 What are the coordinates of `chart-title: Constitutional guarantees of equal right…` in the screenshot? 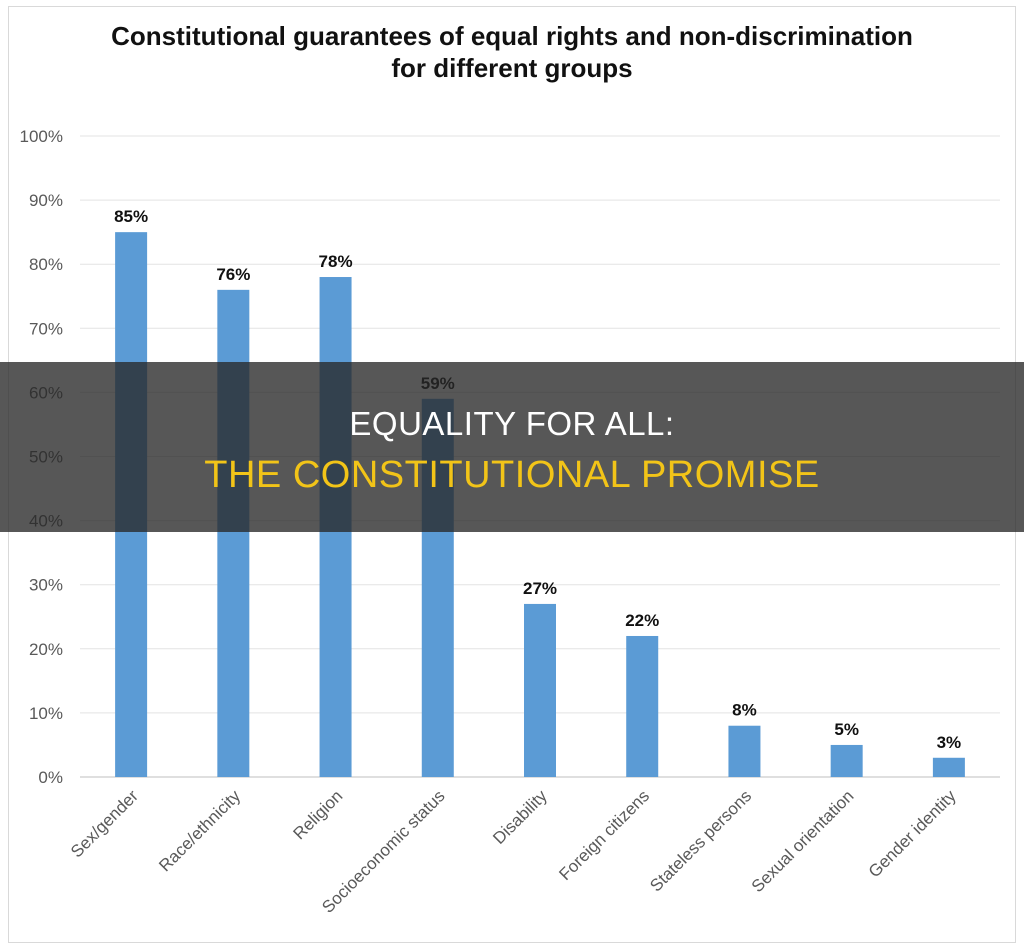 It's located at (512, 52).